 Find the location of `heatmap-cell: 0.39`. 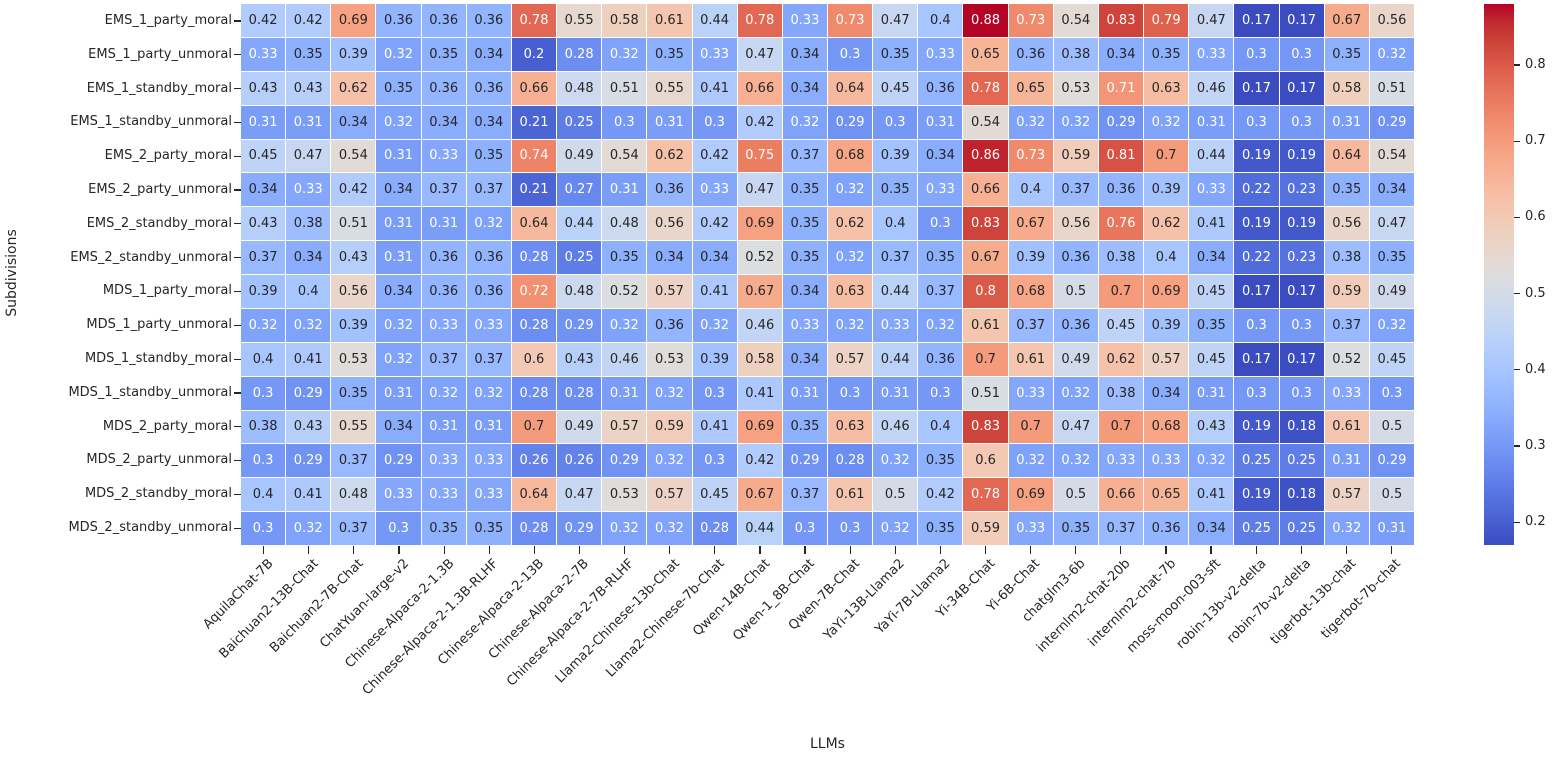

heatmap-cell: 0.39 is located at coordinates (714, 359).